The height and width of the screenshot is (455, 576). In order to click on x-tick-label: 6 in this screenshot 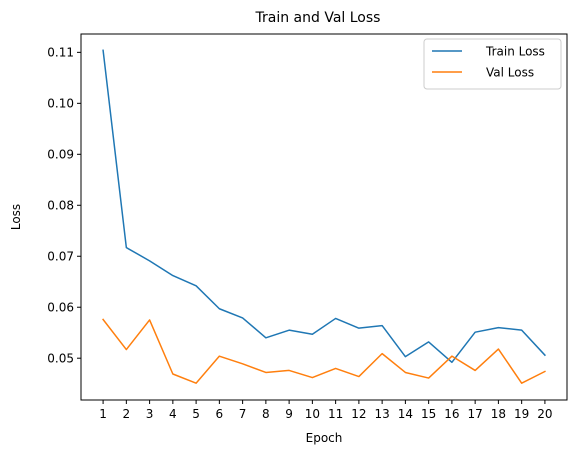, I will do `click(220, 414)`.